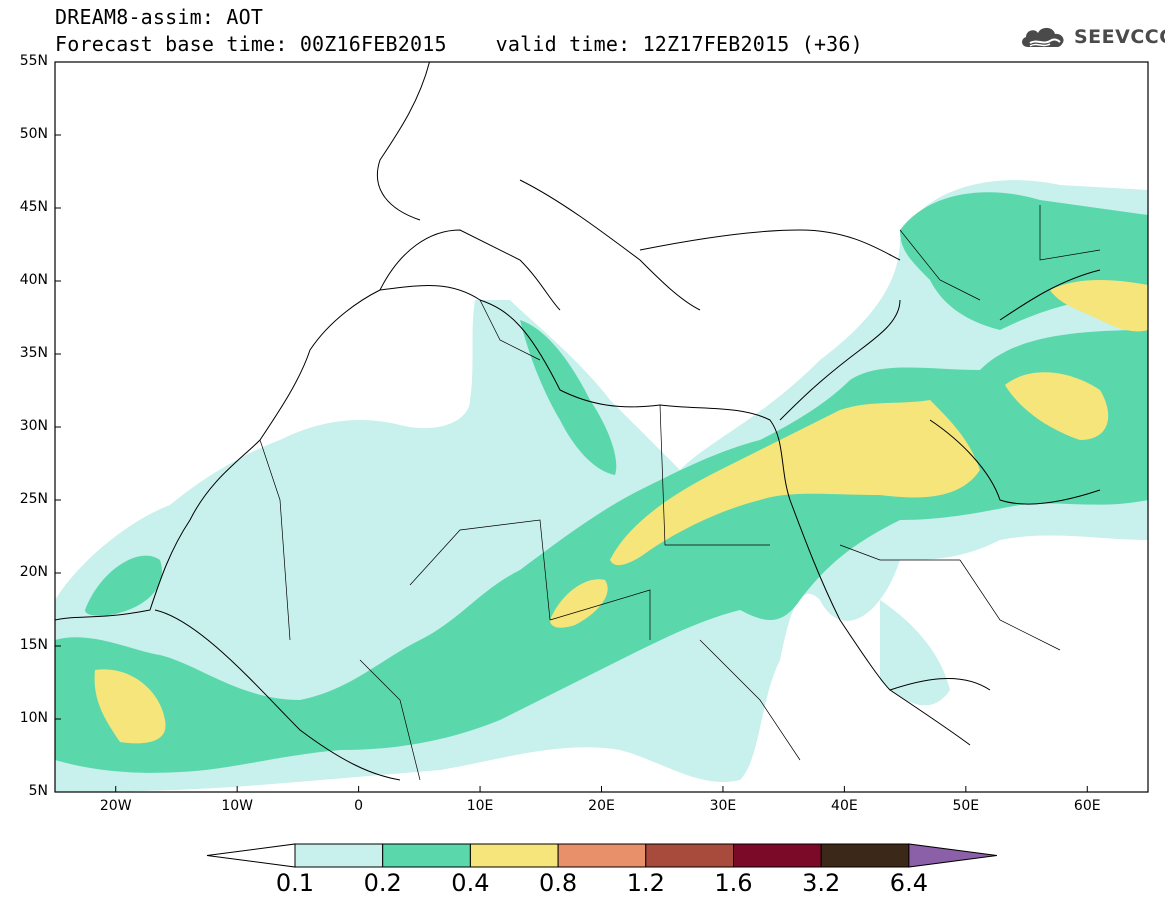 This screenshot has height=905, width=1165. I want to click on lat-tick-label: 25N, so click(33, 499).